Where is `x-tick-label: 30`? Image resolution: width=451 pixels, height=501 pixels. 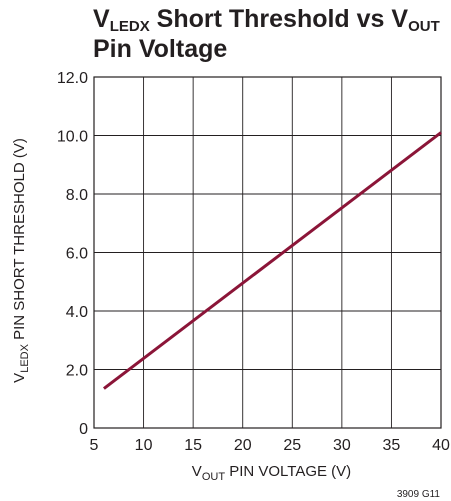
x-tick-label: 30 is located at coordinates (342, 445).